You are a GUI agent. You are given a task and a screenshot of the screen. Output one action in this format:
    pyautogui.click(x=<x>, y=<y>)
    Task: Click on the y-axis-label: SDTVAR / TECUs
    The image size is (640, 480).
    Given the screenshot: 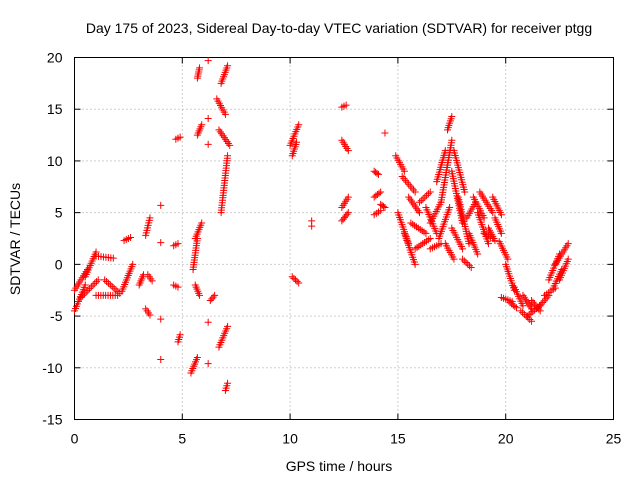 What is the action you would take?
    pyautogui.click(x=15, y=239)
    